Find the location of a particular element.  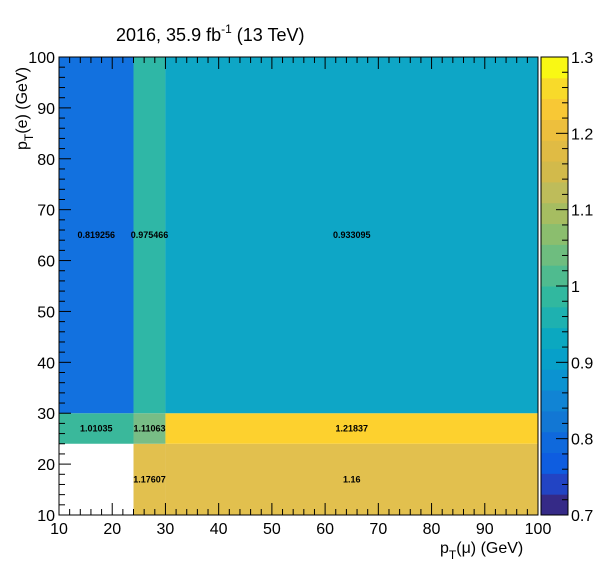

cell-value-label: 1.01035 is located at coordinates (96, 428).